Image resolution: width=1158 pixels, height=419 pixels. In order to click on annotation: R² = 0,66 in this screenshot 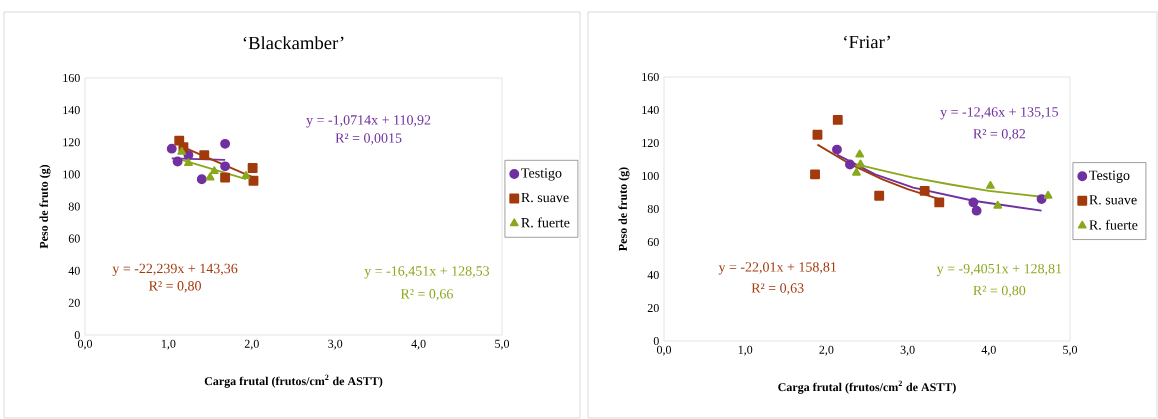, I will do `click(426, 295)`.